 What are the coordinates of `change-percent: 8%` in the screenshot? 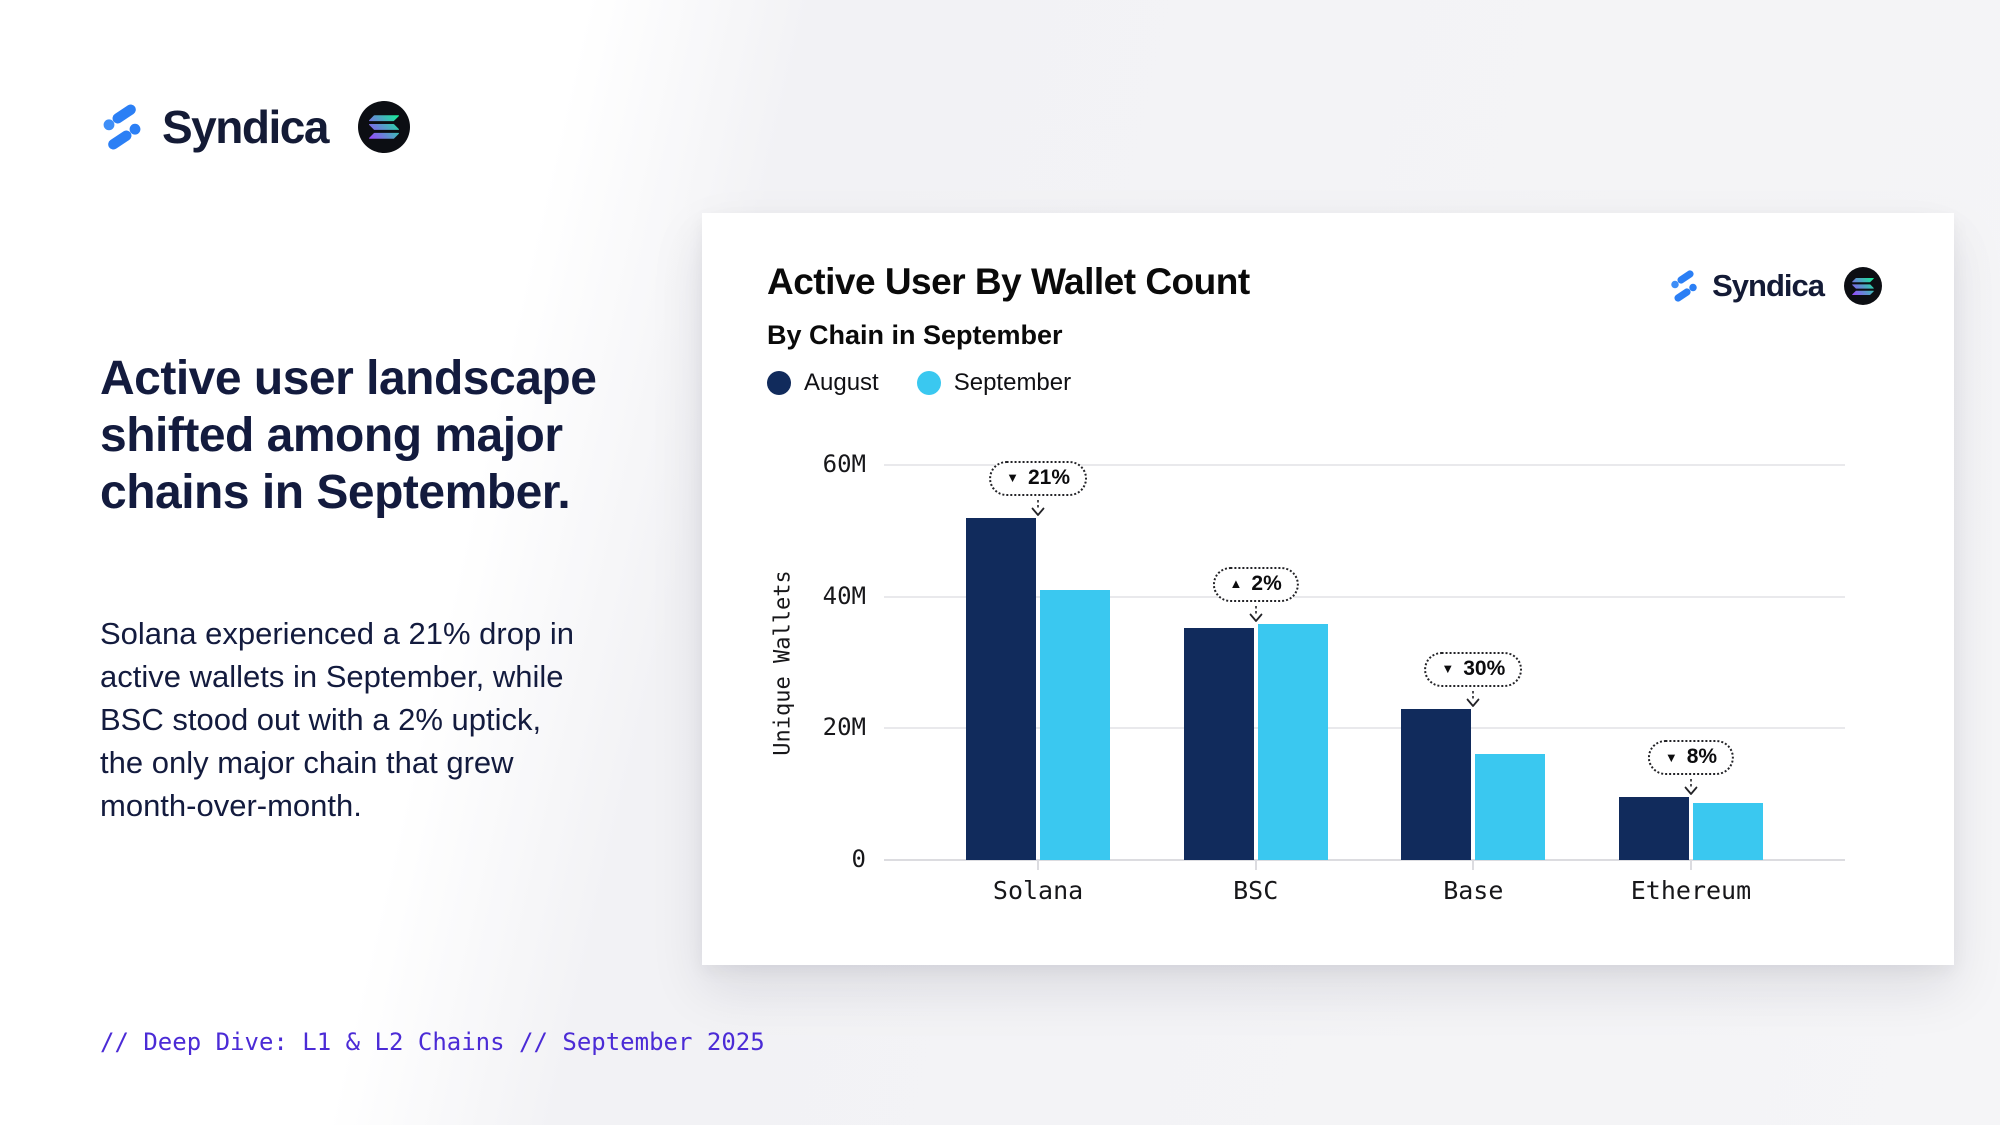 It's located at (1702, 757).